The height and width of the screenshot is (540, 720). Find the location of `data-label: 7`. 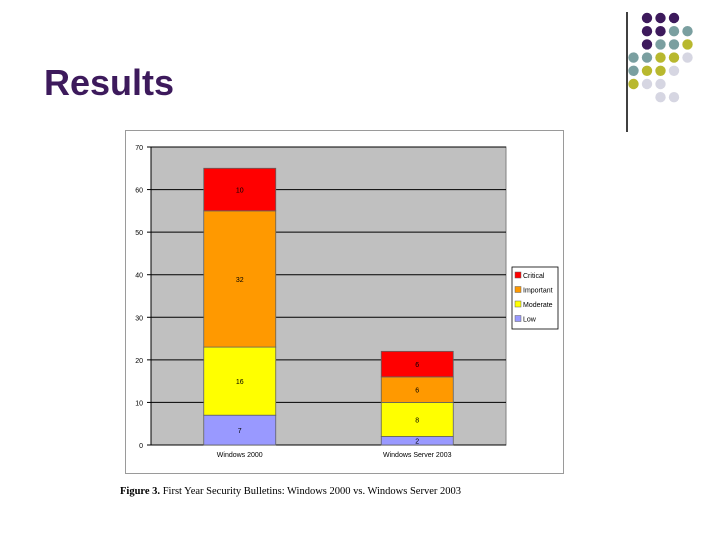

data-label: 7 is located at coordinates (240, 431).